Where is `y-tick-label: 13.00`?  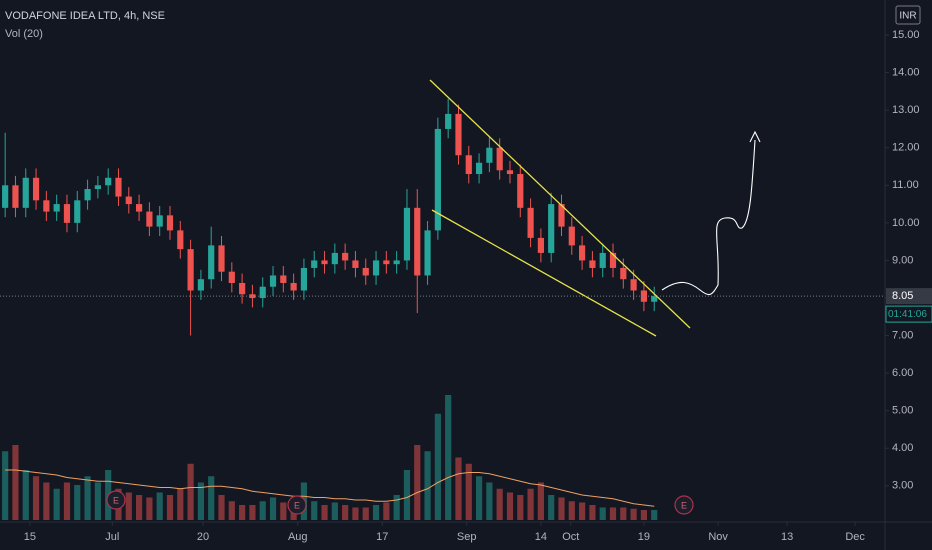 y-tick-label: 13.00 is located at coordinates (906, 110).